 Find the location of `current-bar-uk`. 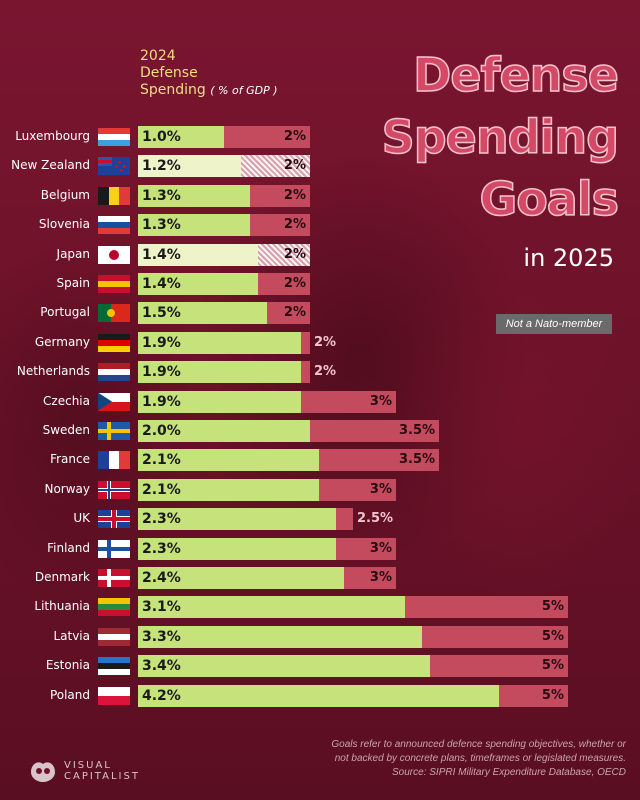

current-bar-uk is located at coordinates (237, 519).